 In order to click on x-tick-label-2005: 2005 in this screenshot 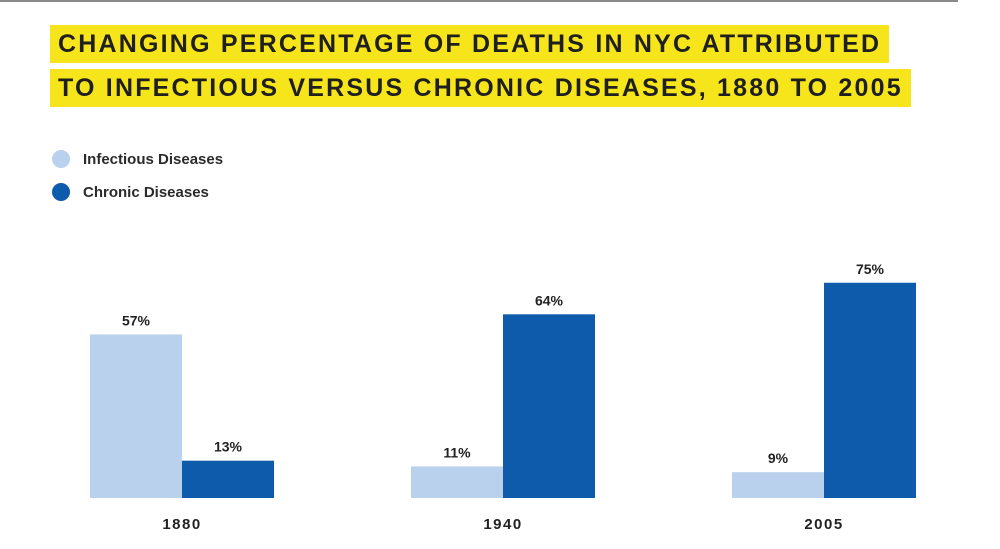, I will do `click(823, 524)`.